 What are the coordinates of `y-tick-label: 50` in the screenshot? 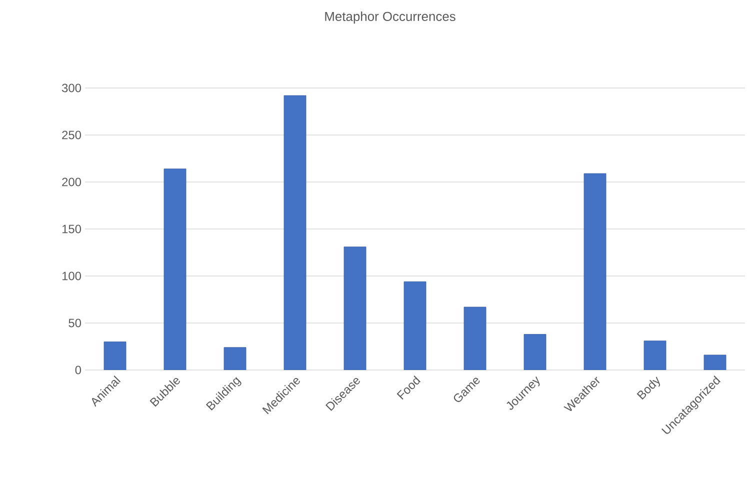 It's located at (75, 323).